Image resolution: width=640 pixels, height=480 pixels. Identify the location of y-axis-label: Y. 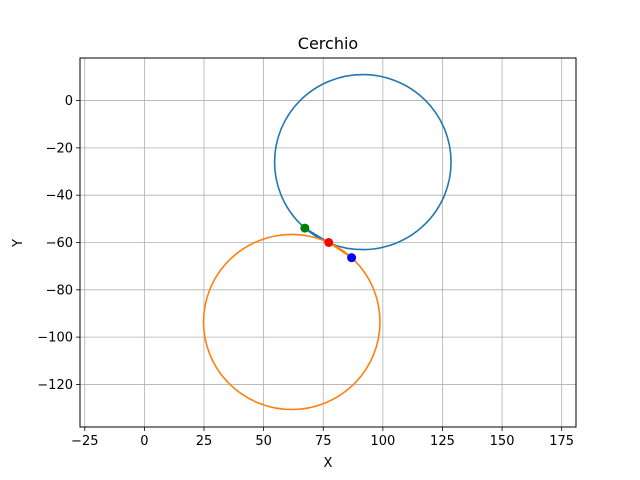
(18, 243).